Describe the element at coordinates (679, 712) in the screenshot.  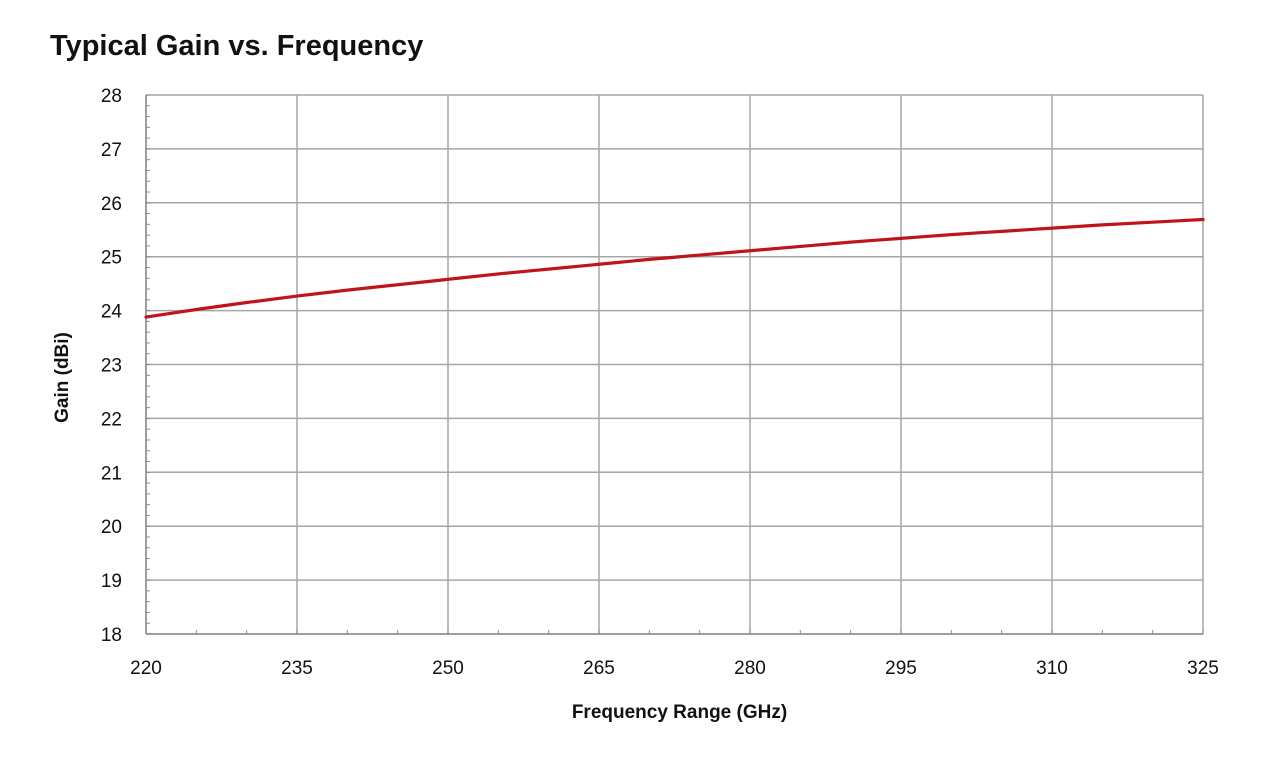
I see `x-axis-title: Frequency Range (GHz)` at that location.